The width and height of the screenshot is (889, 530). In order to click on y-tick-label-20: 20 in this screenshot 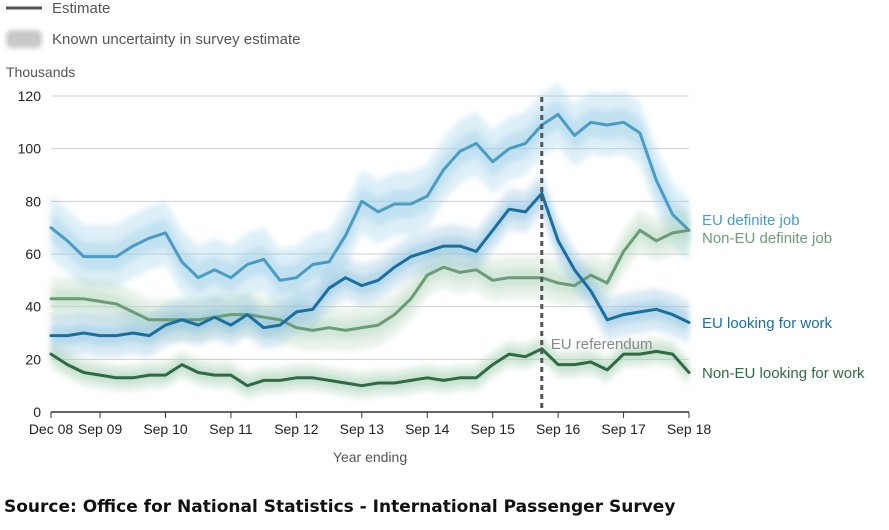, I will do `click(33, 359)`.